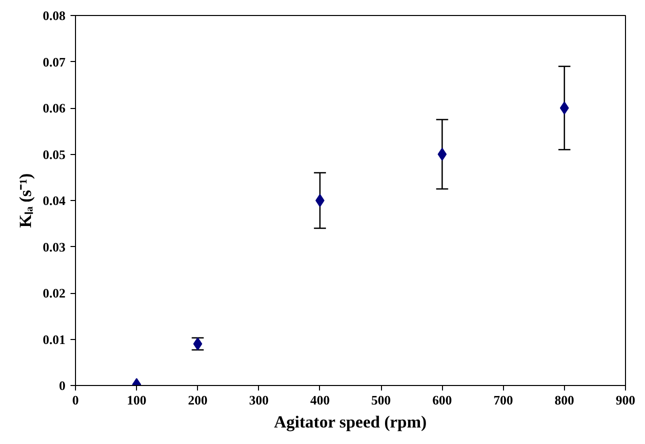 Image resolution: width=645 pixels, height=444 pixels. What do you see at coordinates (442, 400) in the screenshot?
I see `x-tick-label: 600` at bounding box center [442, 400].